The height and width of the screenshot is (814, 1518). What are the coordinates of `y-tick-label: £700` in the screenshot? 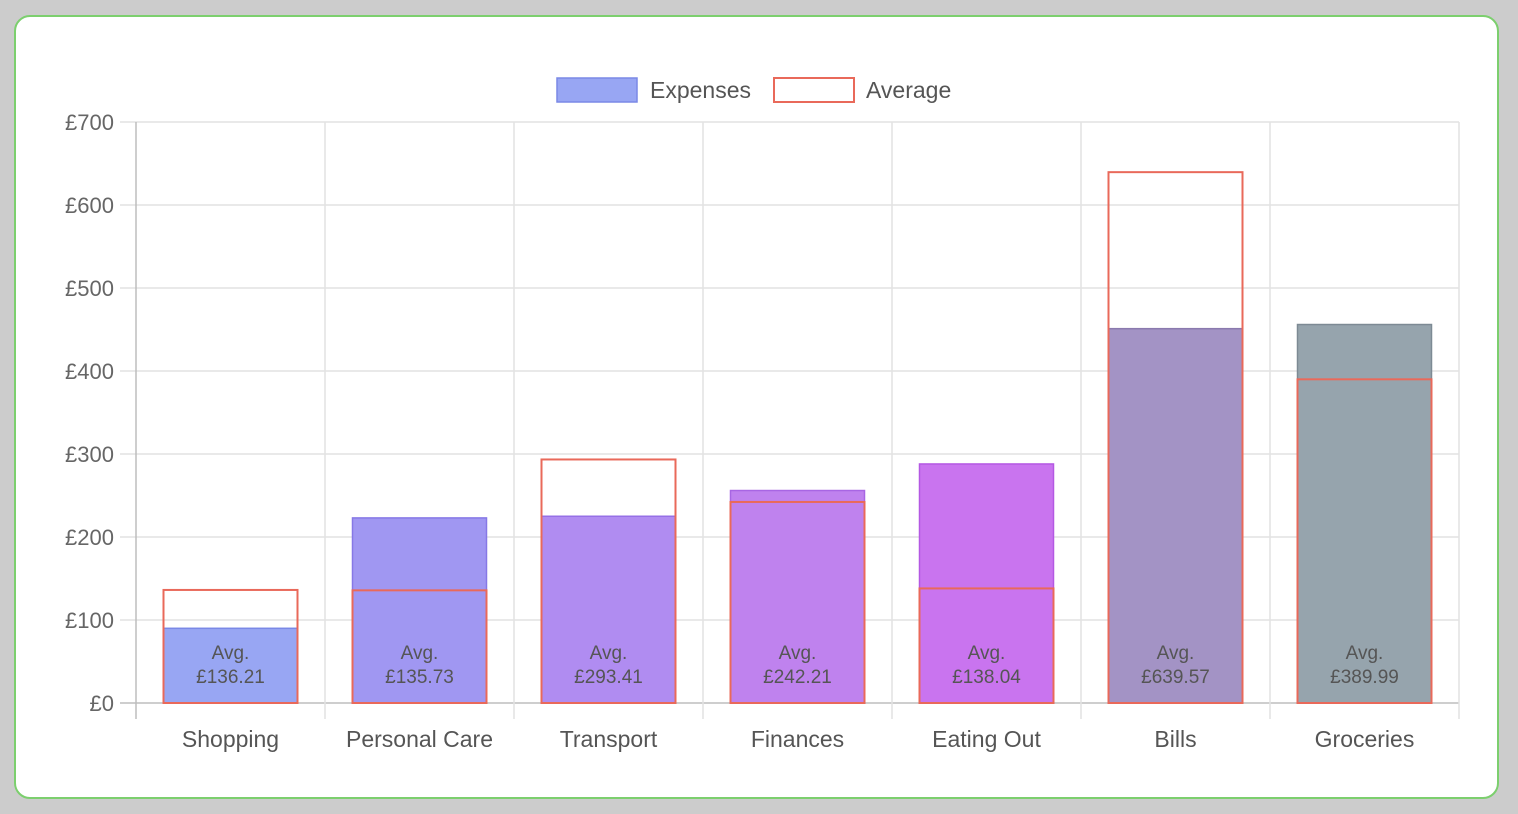 It's located at (89, 122).